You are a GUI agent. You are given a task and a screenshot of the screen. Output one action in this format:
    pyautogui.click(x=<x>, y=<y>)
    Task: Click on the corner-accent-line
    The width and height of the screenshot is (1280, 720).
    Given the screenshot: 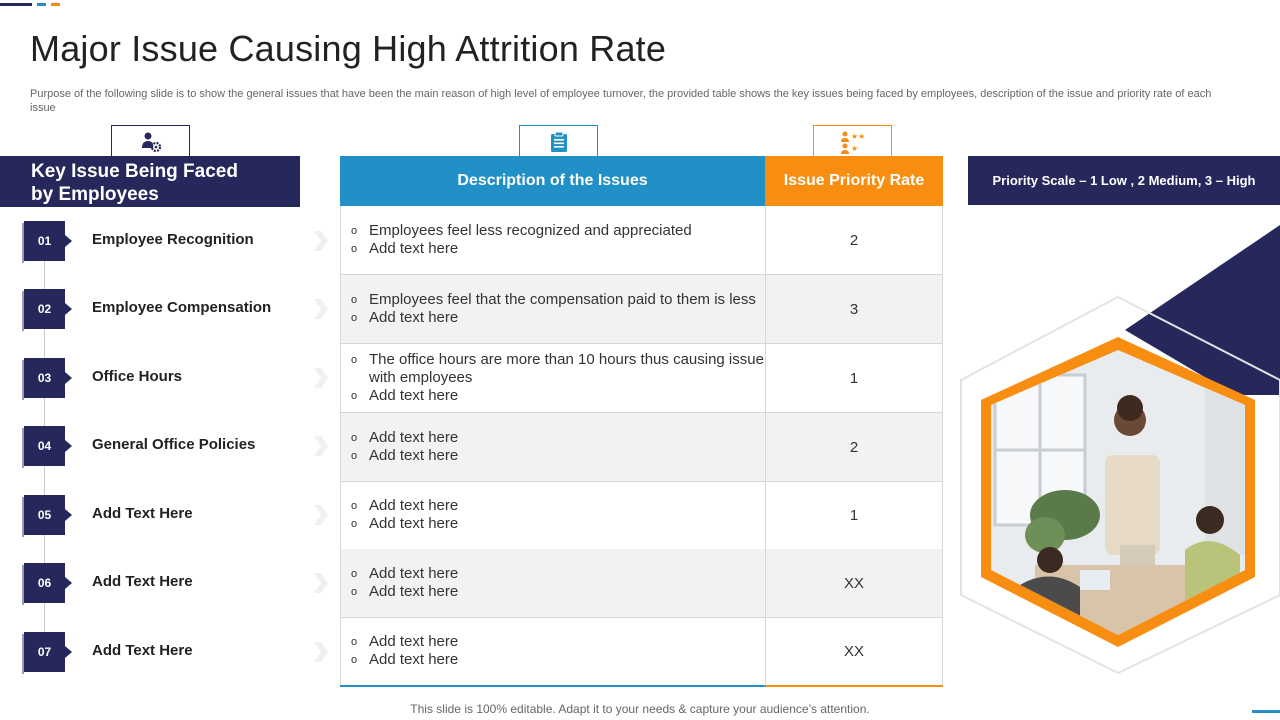 What is the action you would take?
    pyautogui.click(x=1266, y=711)
    